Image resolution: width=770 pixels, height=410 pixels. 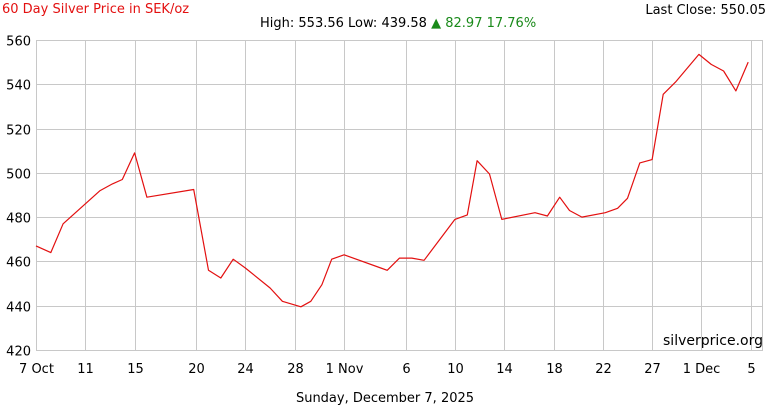 I want to click on change-pct: 17.76%, so click(x=511, y=23).